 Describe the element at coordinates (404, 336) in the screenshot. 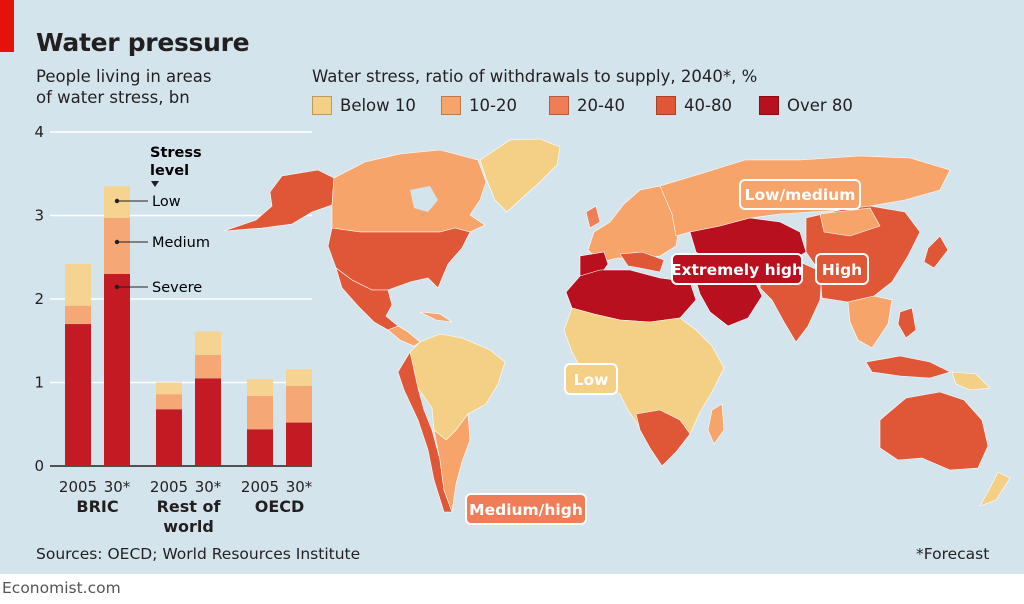

I see `map-region-central-america` at that location.